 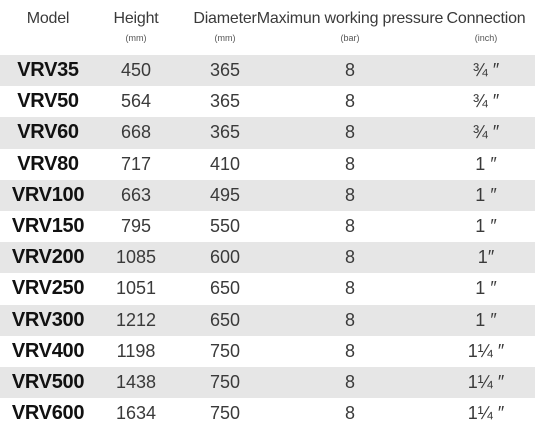 I want to click on header-label: Model, so click(x=48, y=18).